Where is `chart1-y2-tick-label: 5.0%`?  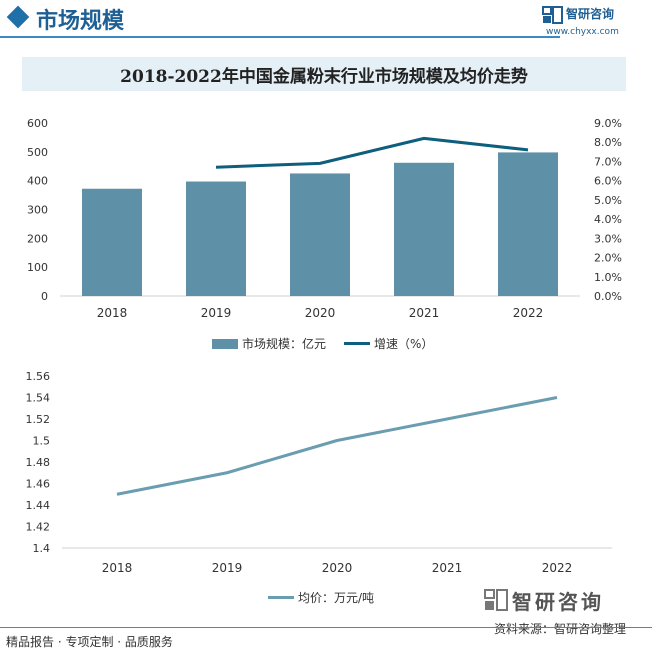
chart1-y2-tick-label: 5.0% is located at coordinates (608, 200).